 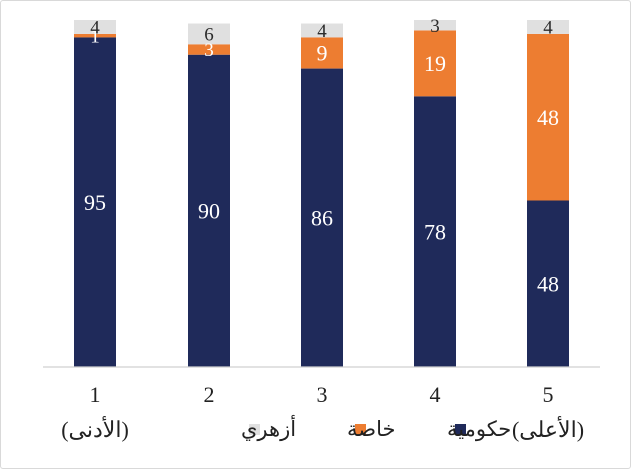 I want to click on data-label-3-cat-2: 6, so click(x=209, y=35).